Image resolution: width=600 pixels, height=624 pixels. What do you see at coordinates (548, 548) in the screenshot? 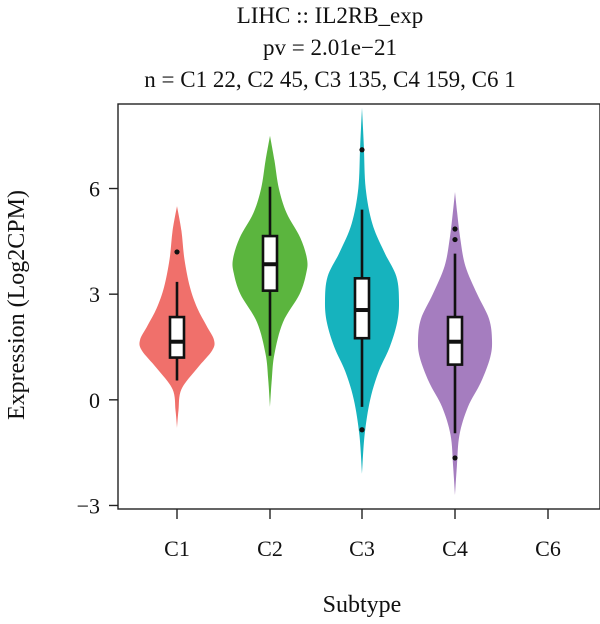
I see `x-tick-label: C6` at bounding box center [548, 548].